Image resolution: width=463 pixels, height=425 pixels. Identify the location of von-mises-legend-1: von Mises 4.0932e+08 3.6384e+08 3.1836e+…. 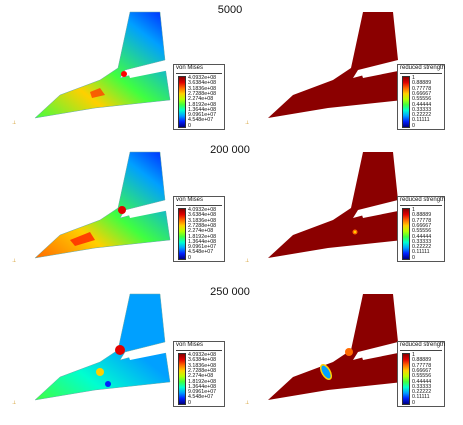
(199, 97).